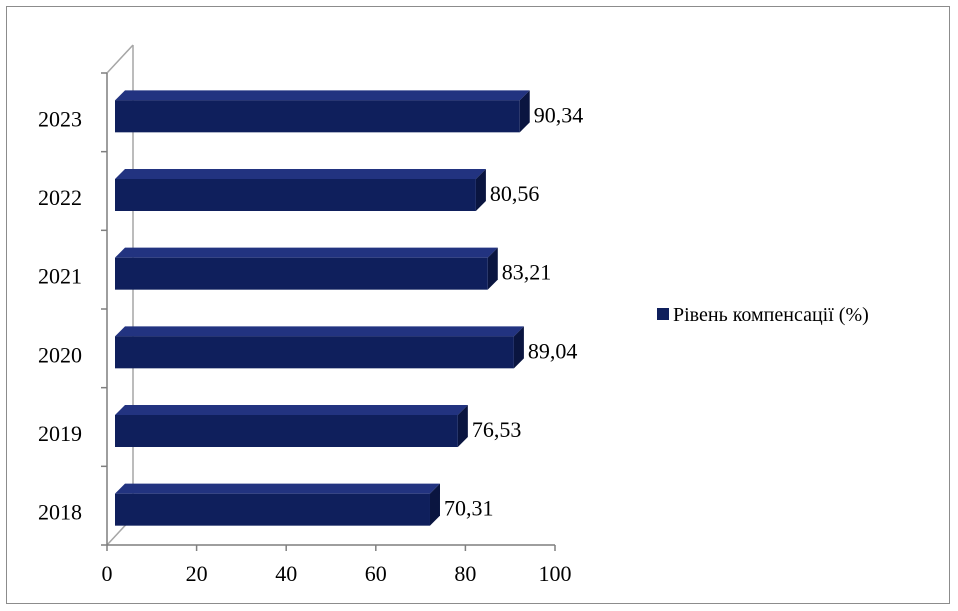  Describe the element at coordinates (60, 276) in the screenshot. I see `y-tick-label: 2021` at that location.